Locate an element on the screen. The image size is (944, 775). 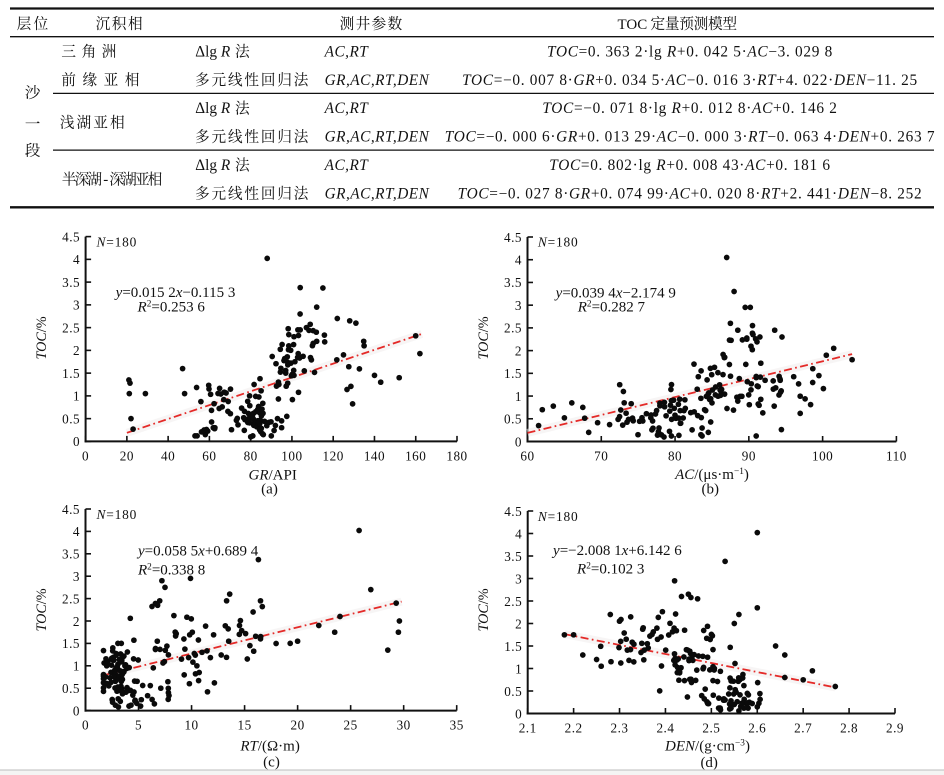
svg-text: 120 is located at coordinates (333, 455).